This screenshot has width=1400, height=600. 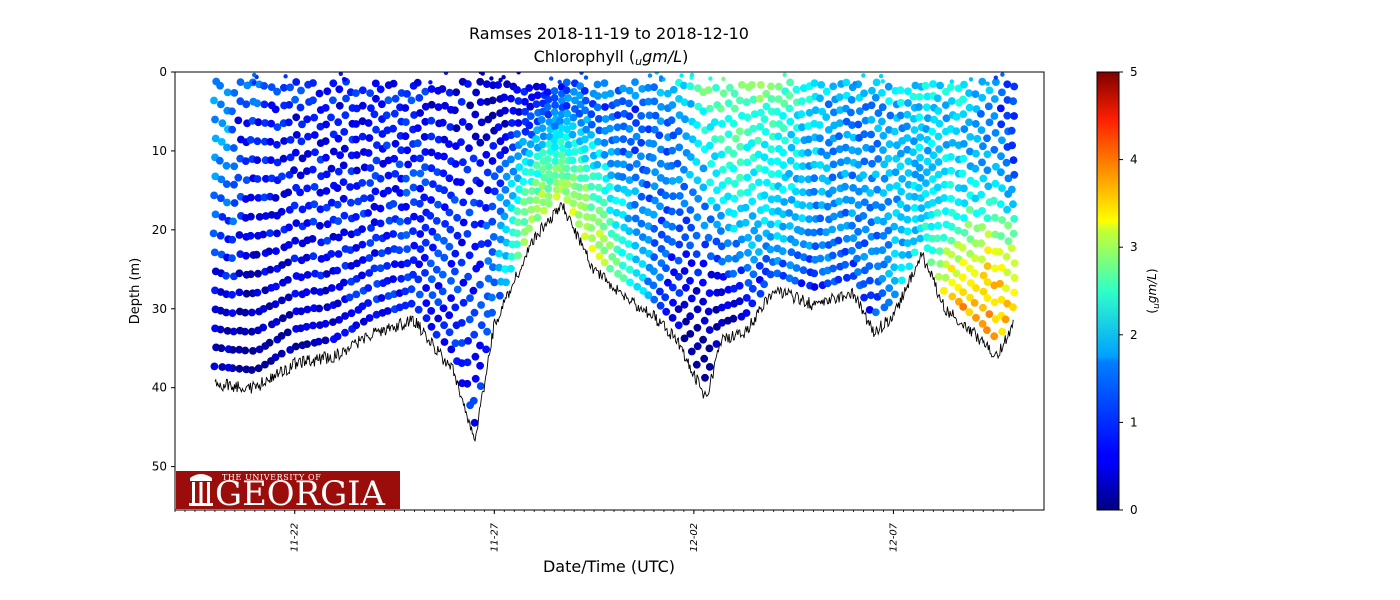 I want to click on x-tick-label: 11-22, so click(x=295, y=537).